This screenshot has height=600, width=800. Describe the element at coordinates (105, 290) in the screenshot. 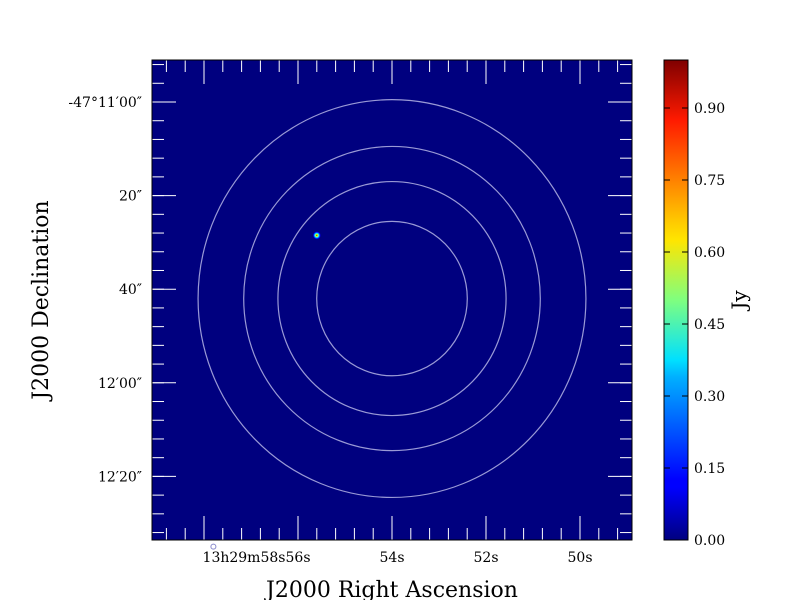

I see `dec-tick-labels: -47°11′00″ 20″ 40″ 12′00″ 12′20″` at that location.